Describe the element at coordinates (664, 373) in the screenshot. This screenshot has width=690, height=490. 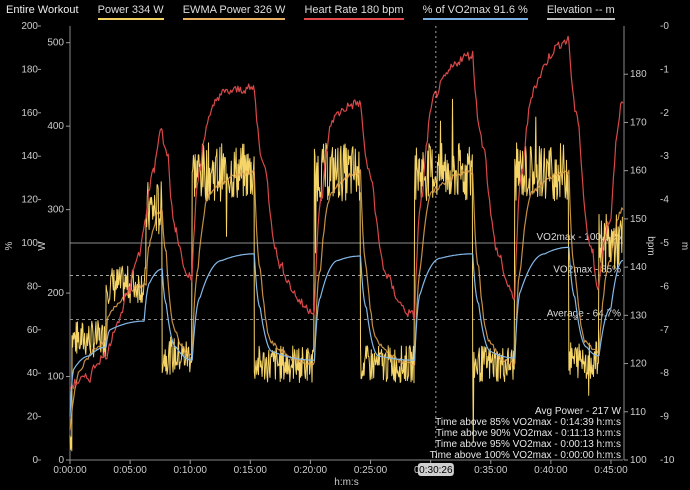
I see `elev-tick-label: -8` at that location.